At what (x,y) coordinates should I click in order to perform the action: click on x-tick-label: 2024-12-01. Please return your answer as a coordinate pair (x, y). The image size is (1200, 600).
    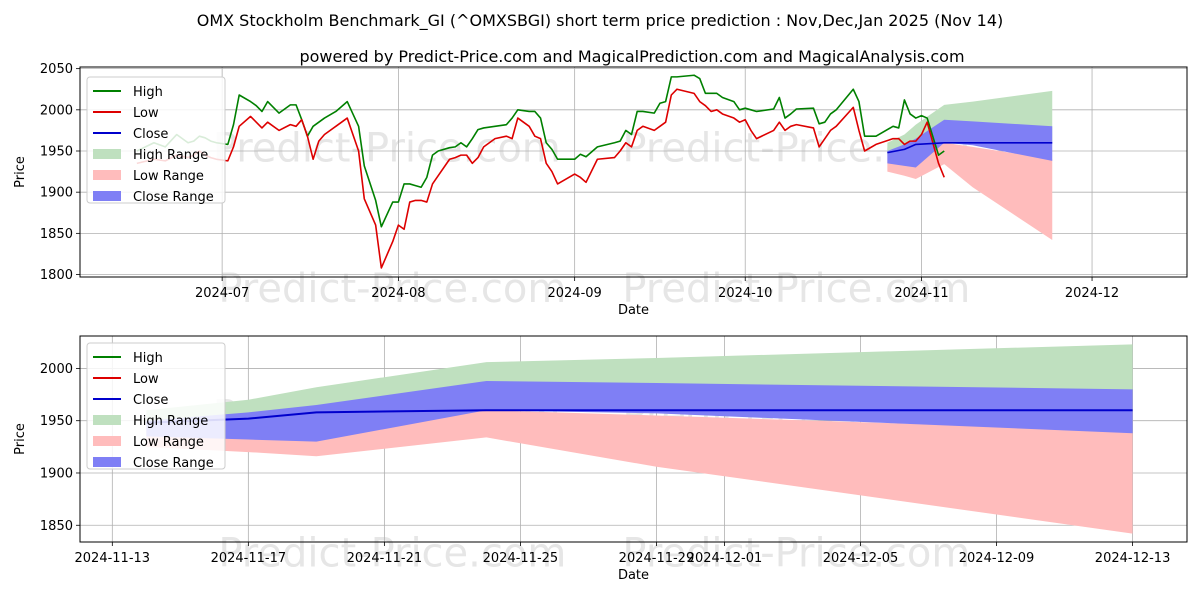
    Looking at the image, I should click on (725, 558).